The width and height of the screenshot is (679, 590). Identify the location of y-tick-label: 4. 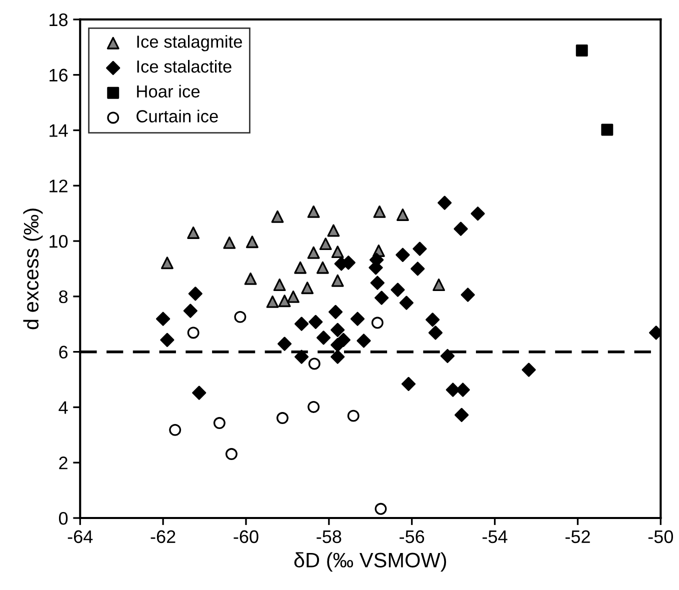
(63, 407).